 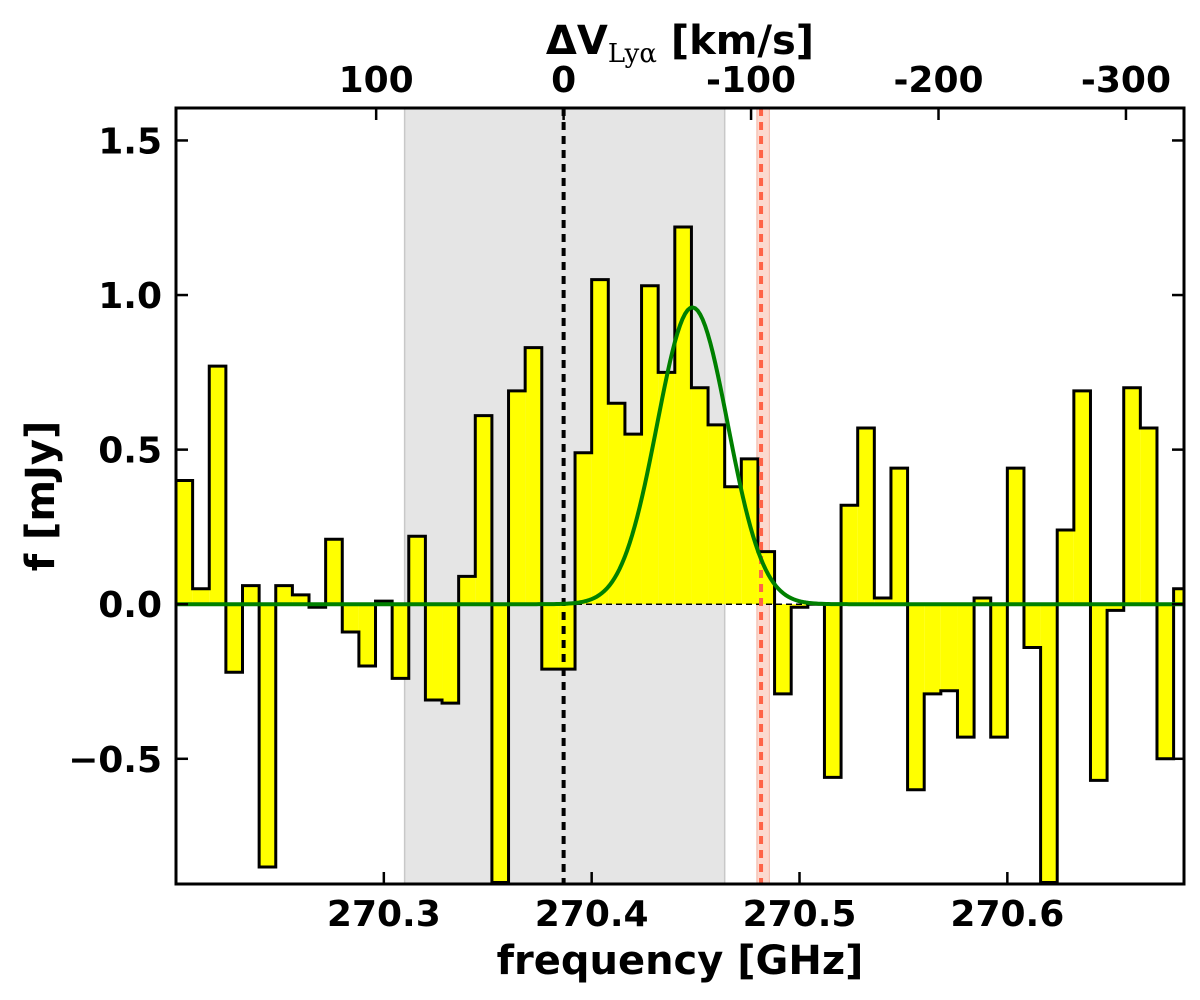 I want to click on top-tick-label: -300, so click(x=1126, y=80).